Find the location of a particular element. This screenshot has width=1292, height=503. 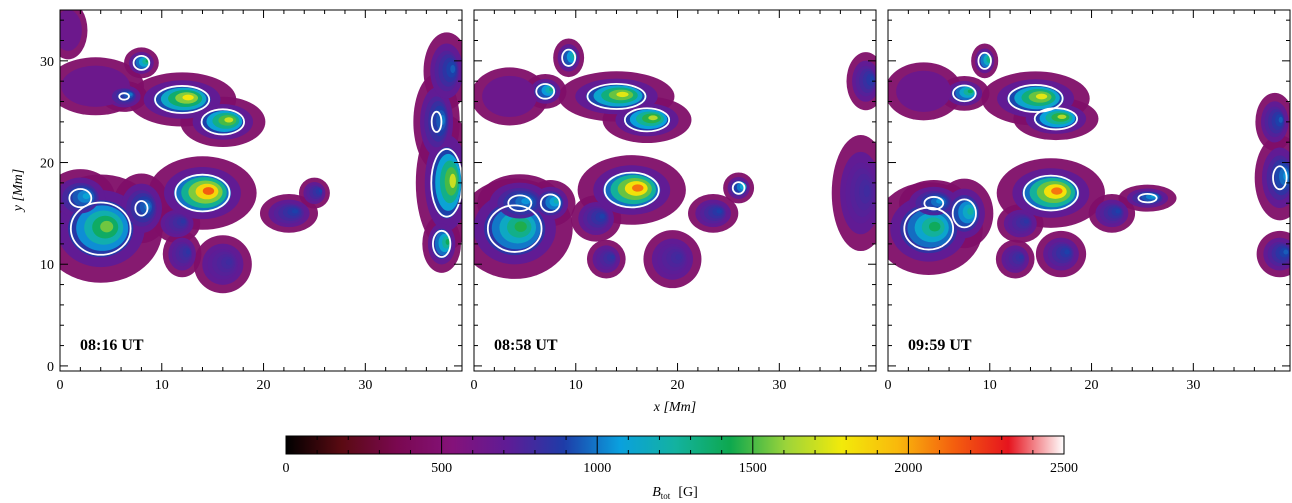

panel-3-x-tick-label: 10 is located at coordinates (990, 385).